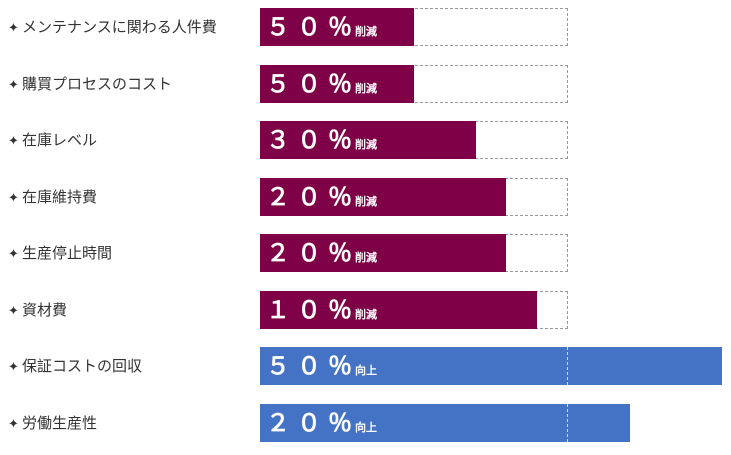 The width and height of the screenshot is (731, 455). I want to click on chart-row: ✦ 保証コストの回収 ５０％向上, so click(365, 366).